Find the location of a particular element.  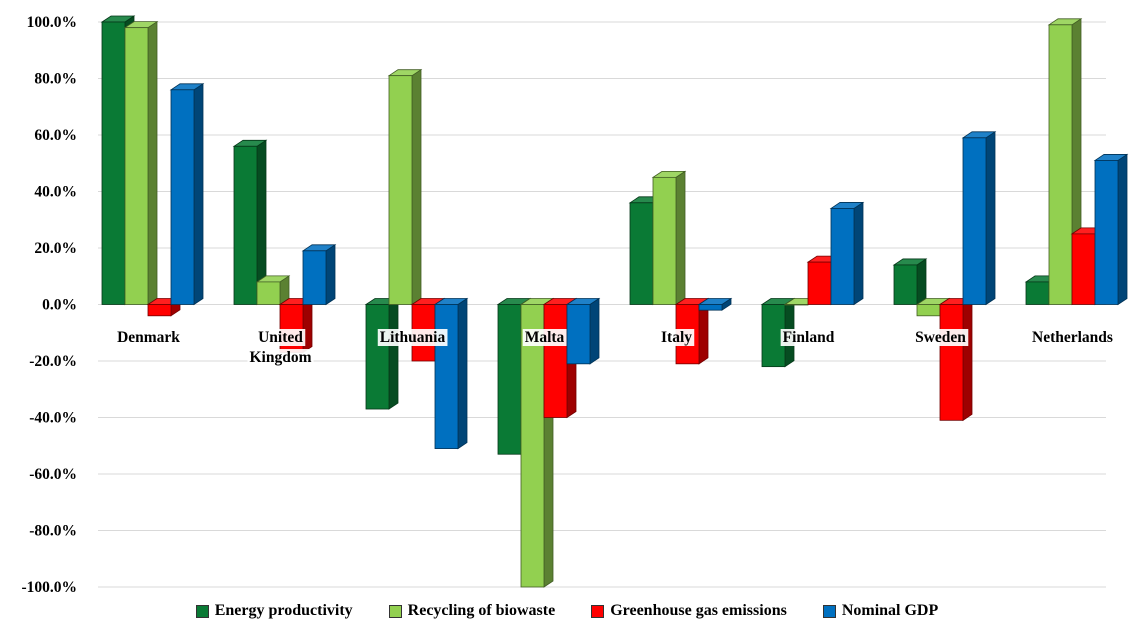

y-tick-label: 0.0% is located at coordinates (59, 305).